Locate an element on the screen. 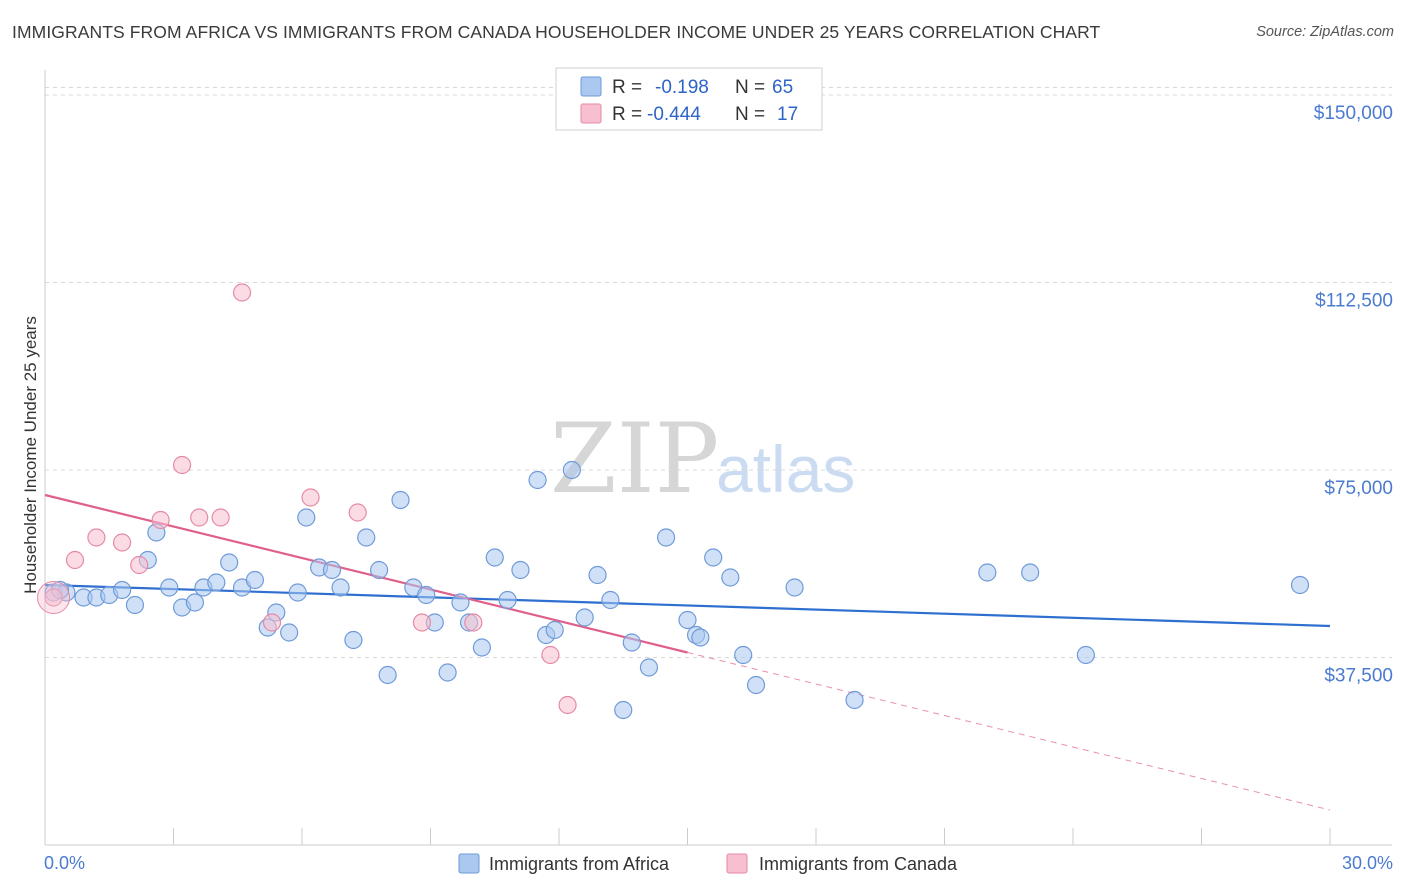 This screenshot has width=1406, height=892. y-axis-label: Householder Income Under 25 years is located at coordinates (30, 455).